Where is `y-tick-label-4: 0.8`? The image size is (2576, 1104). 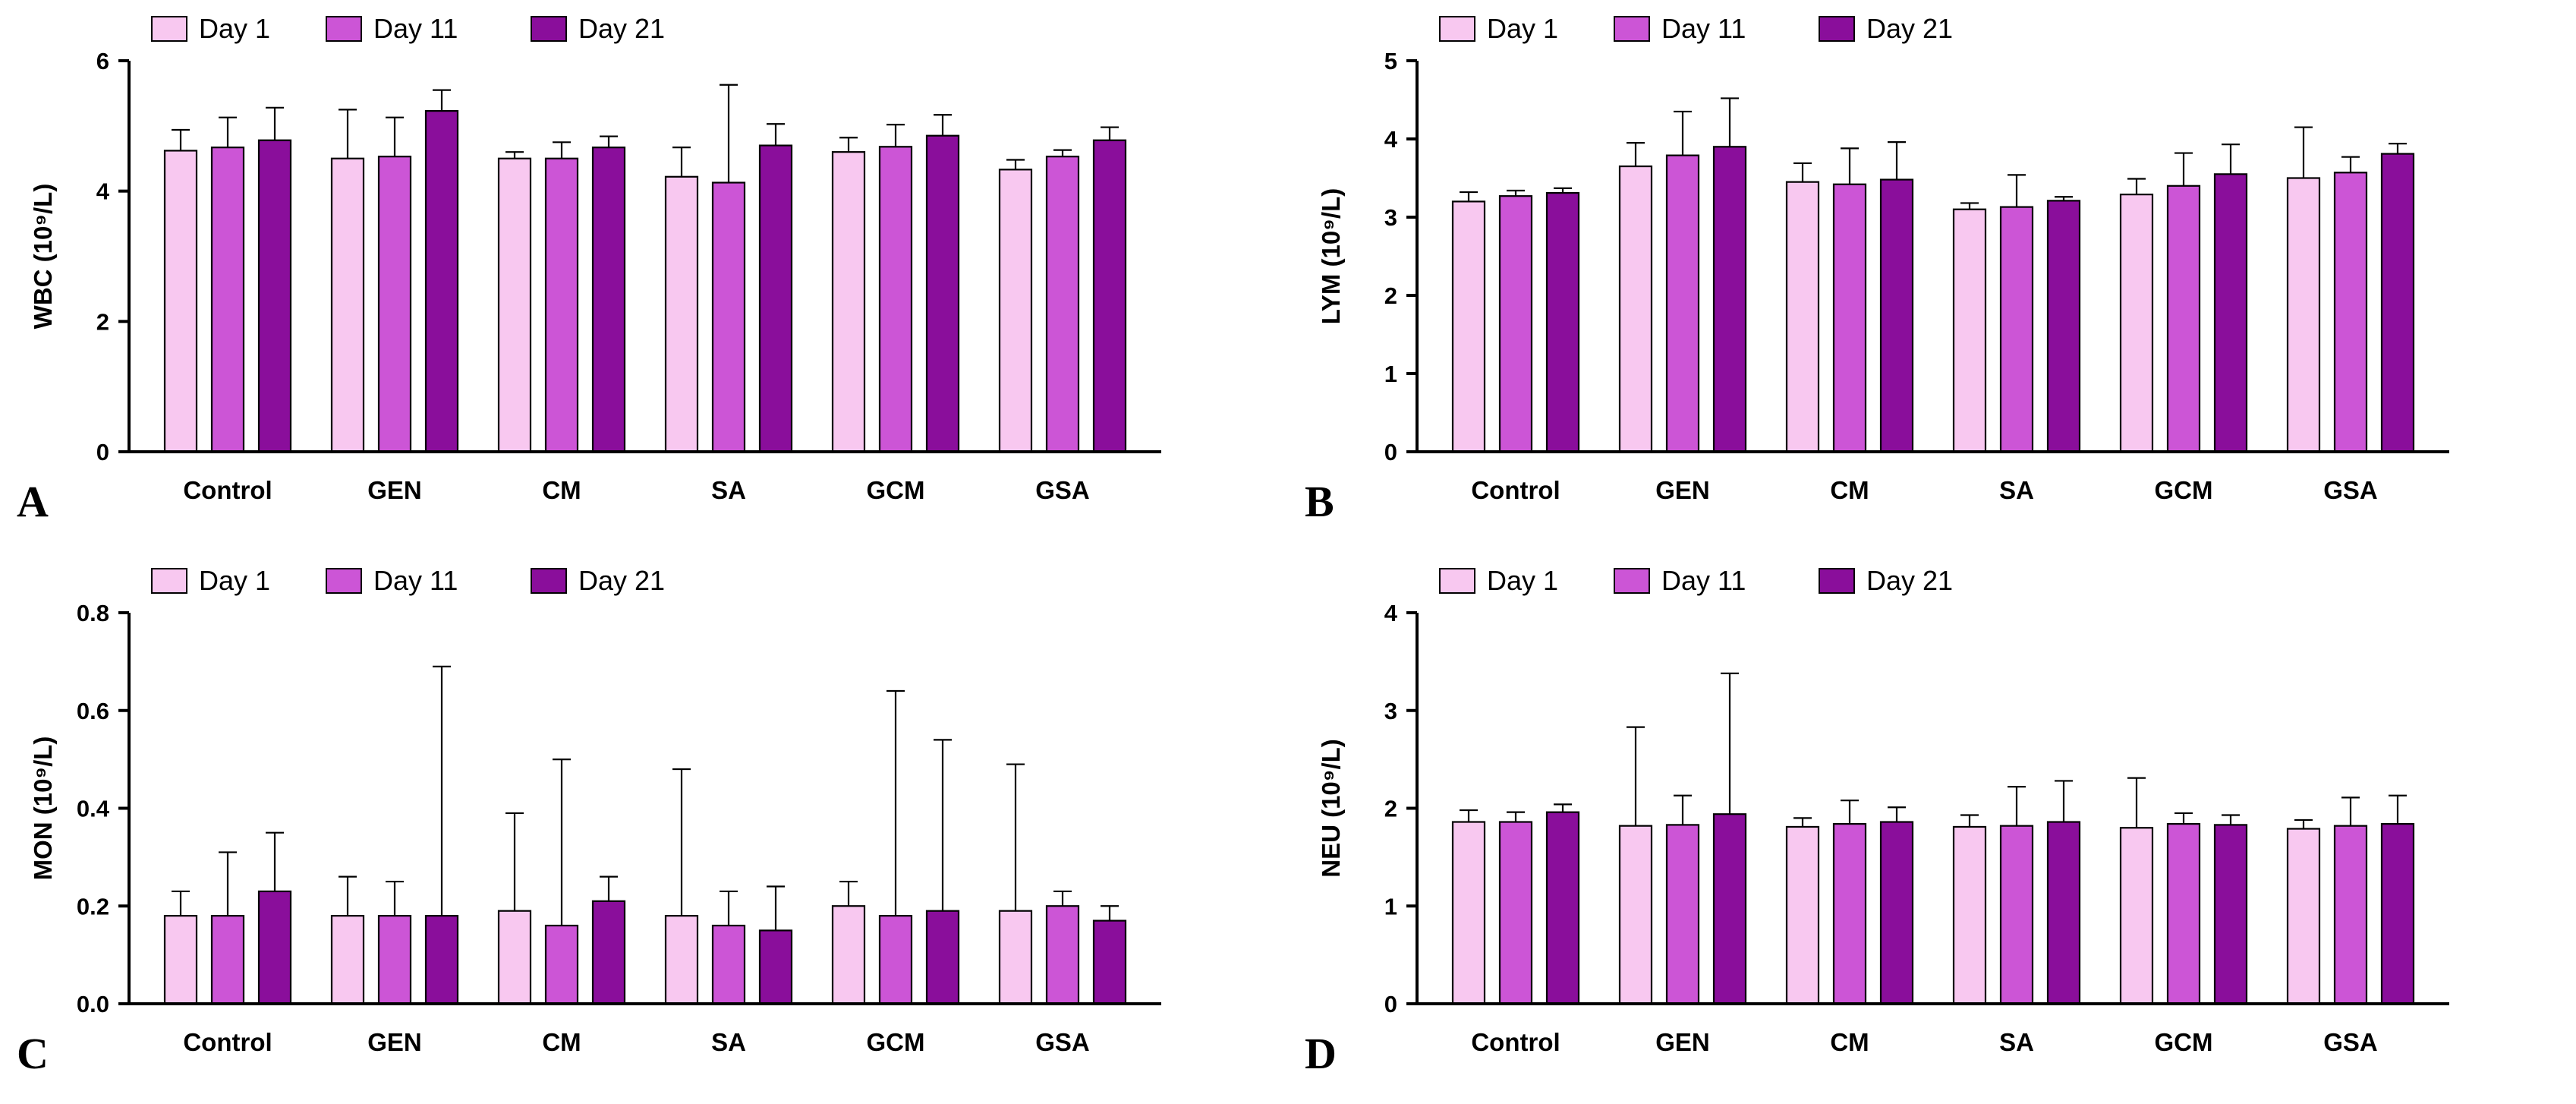 y-tick-label-4: 0.8 is located at coordinates (93, 613).